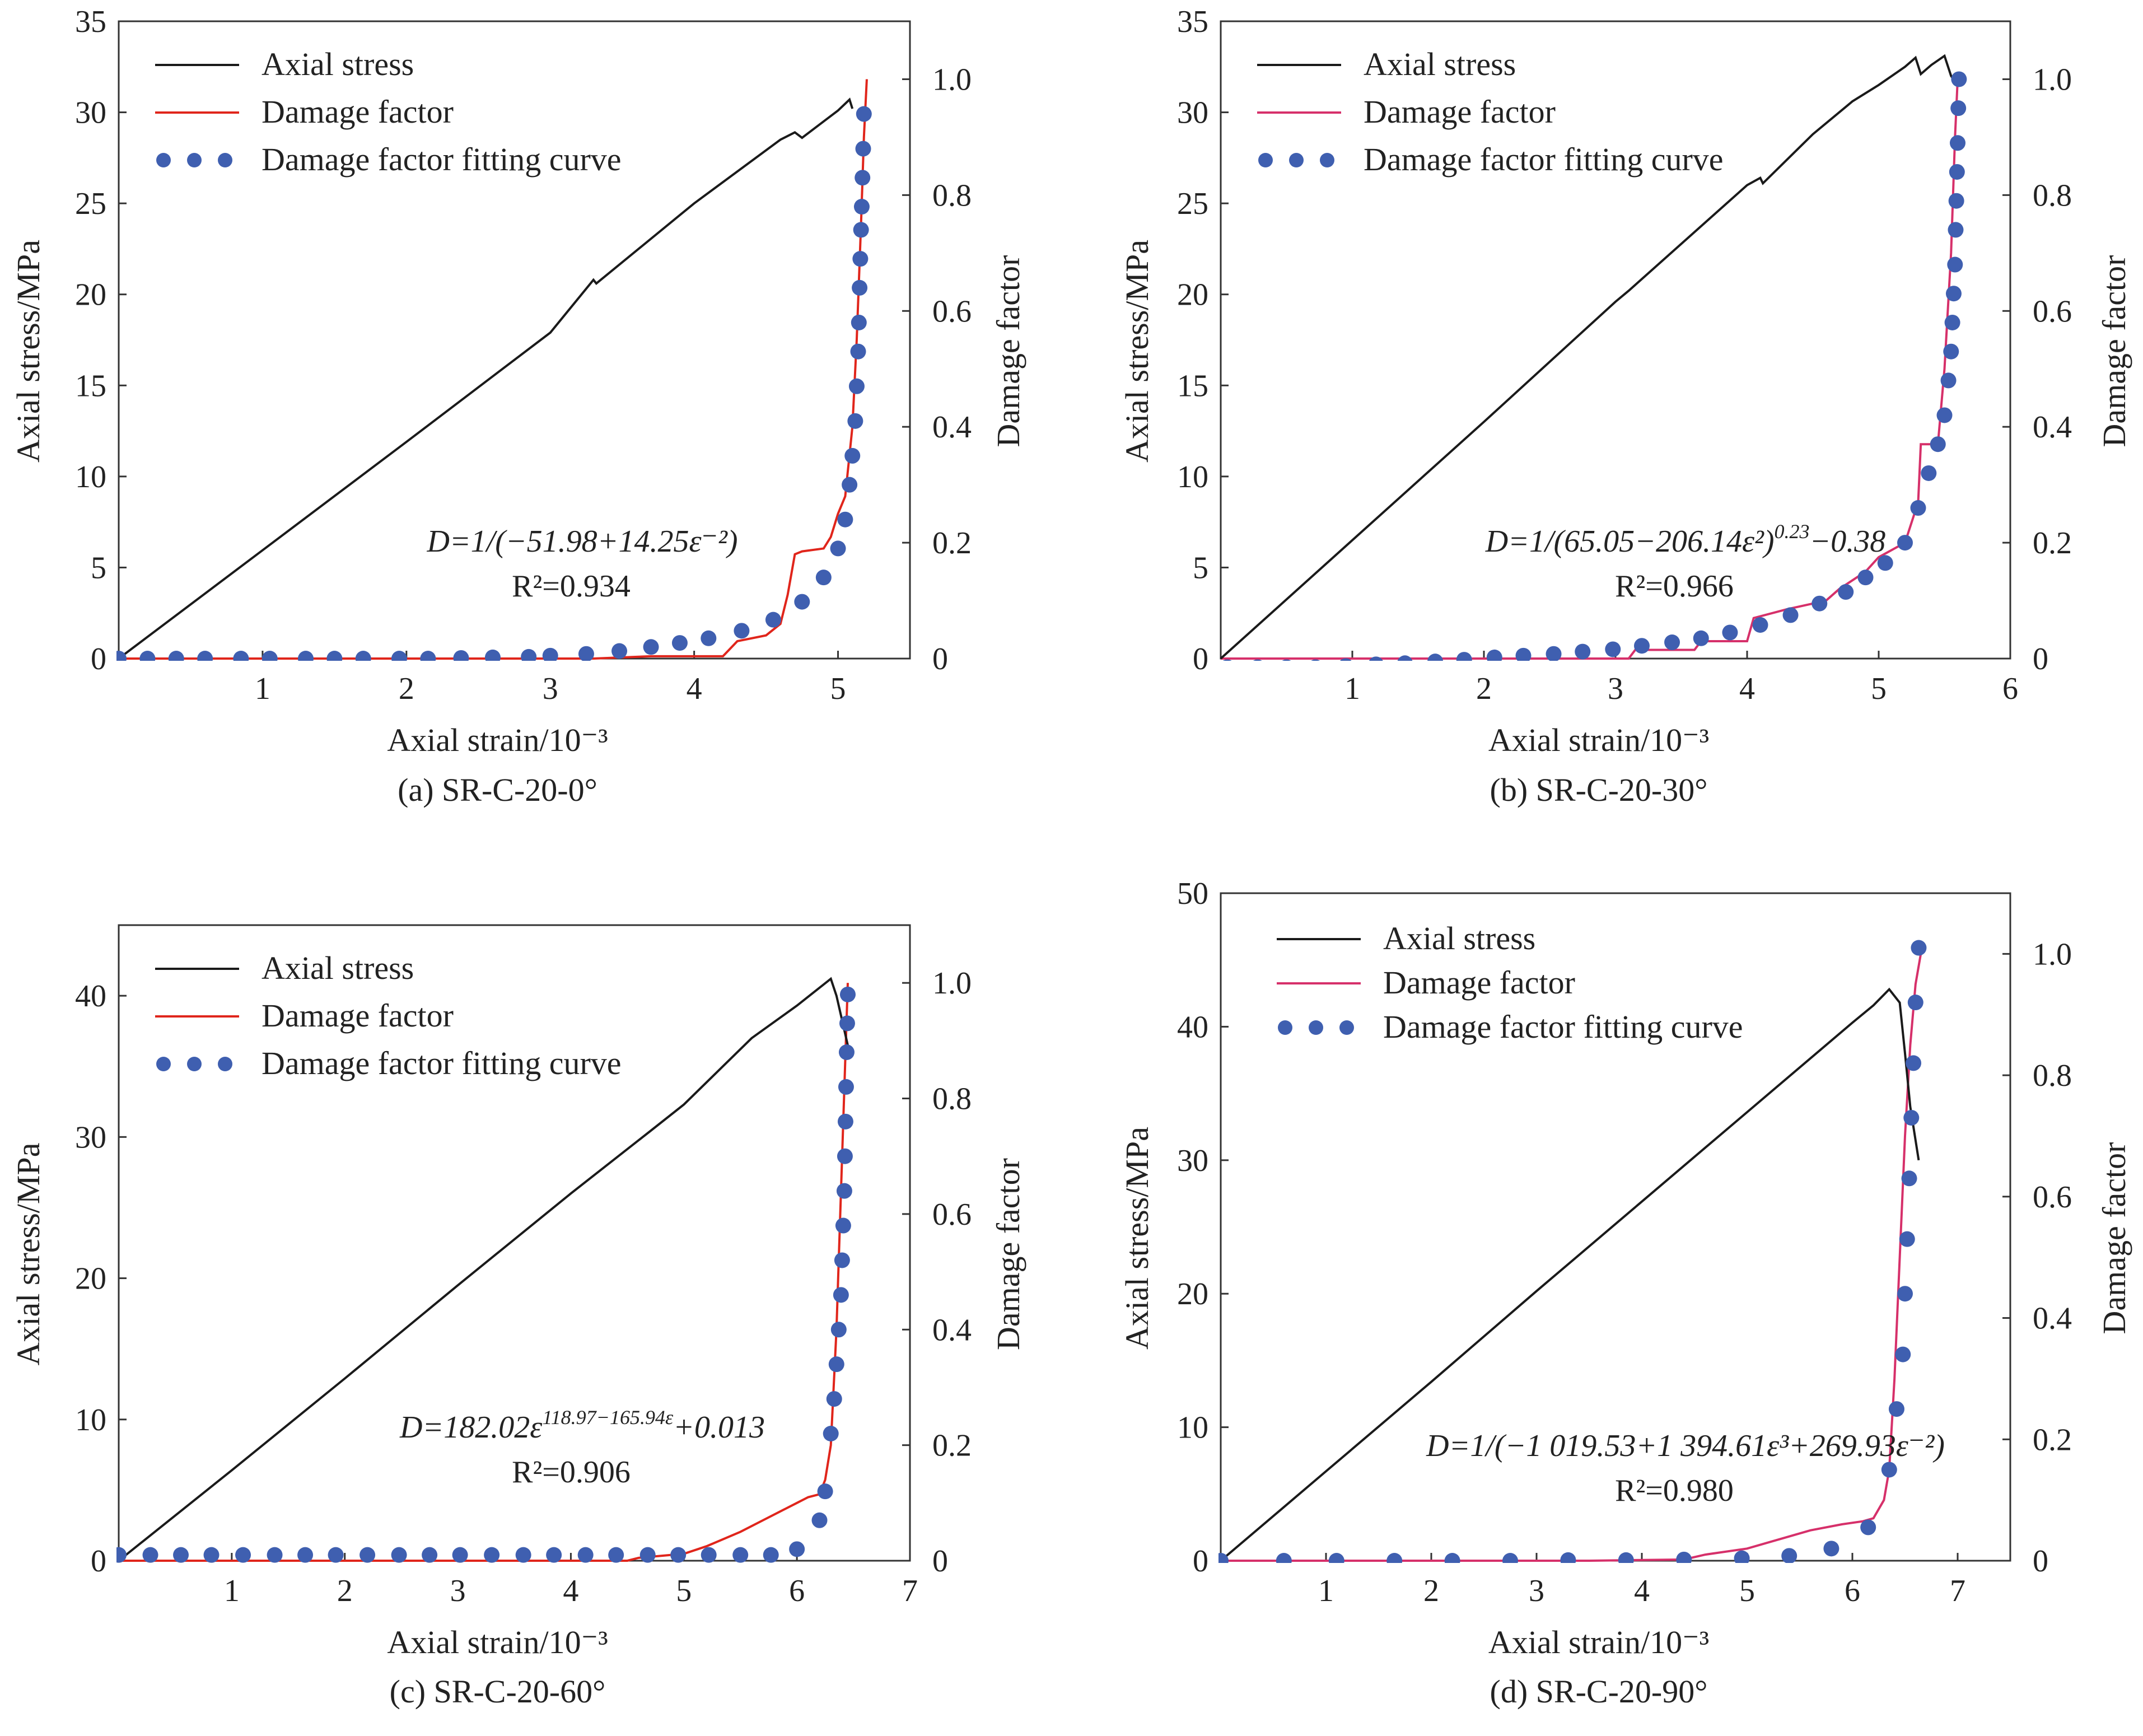  I want to click on y-right-tick-label: 0.4, so click(2052, 428).